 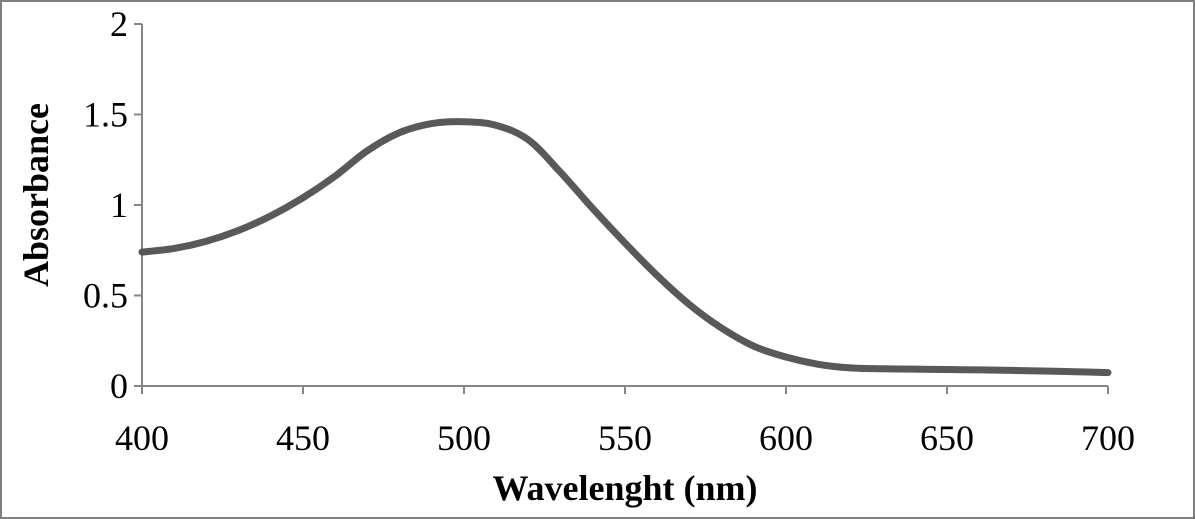 I want to click on x-tick-label: 500, so click(x=464, y=438).